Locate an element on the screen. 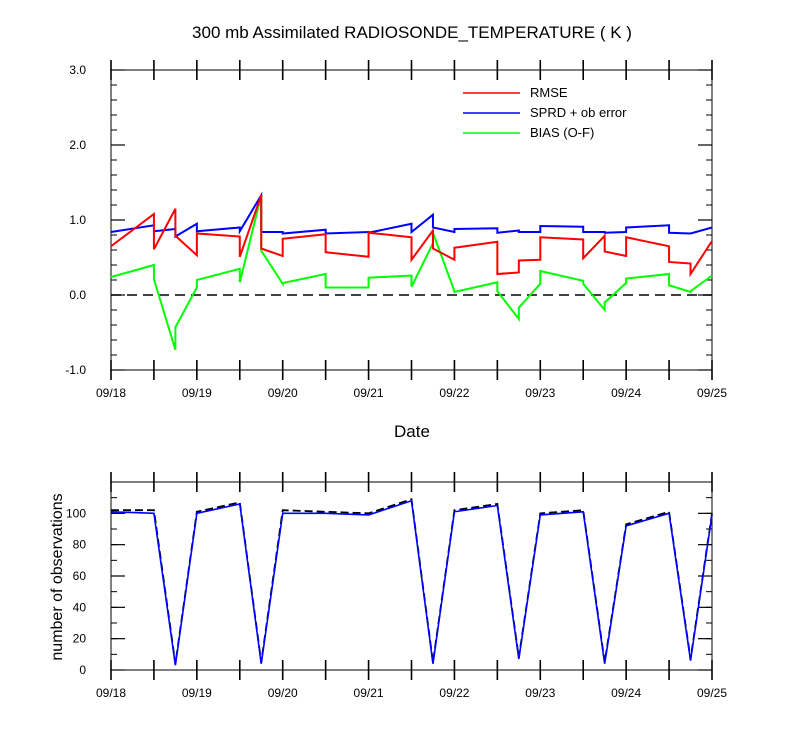  y-tick-label: -1.0 is located at coordinates (75, 370).